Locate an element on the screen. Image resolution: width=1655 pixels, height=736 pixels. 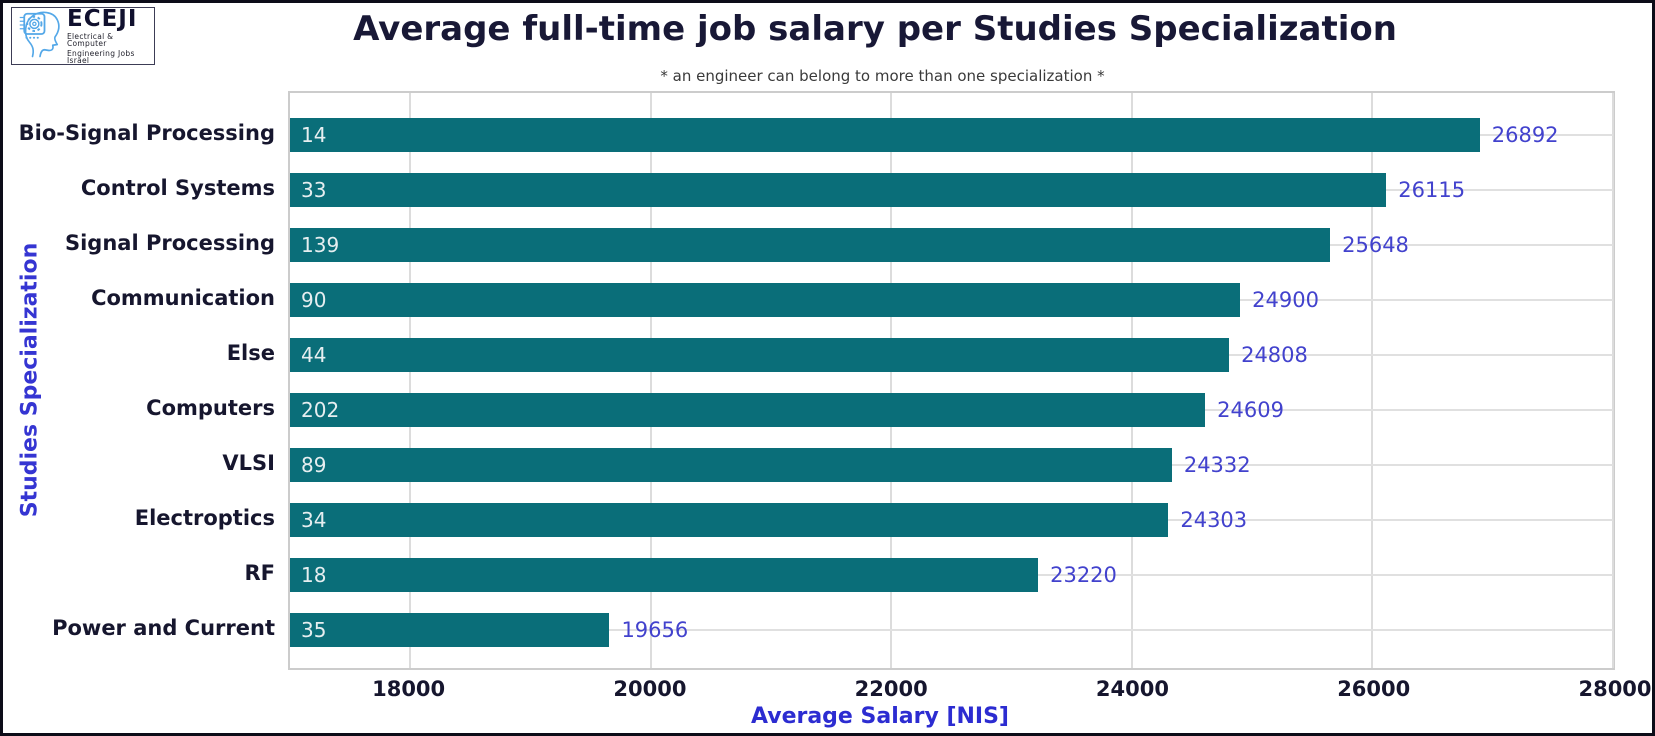
bar-segment: 202 is located at coordinates (748, 410).